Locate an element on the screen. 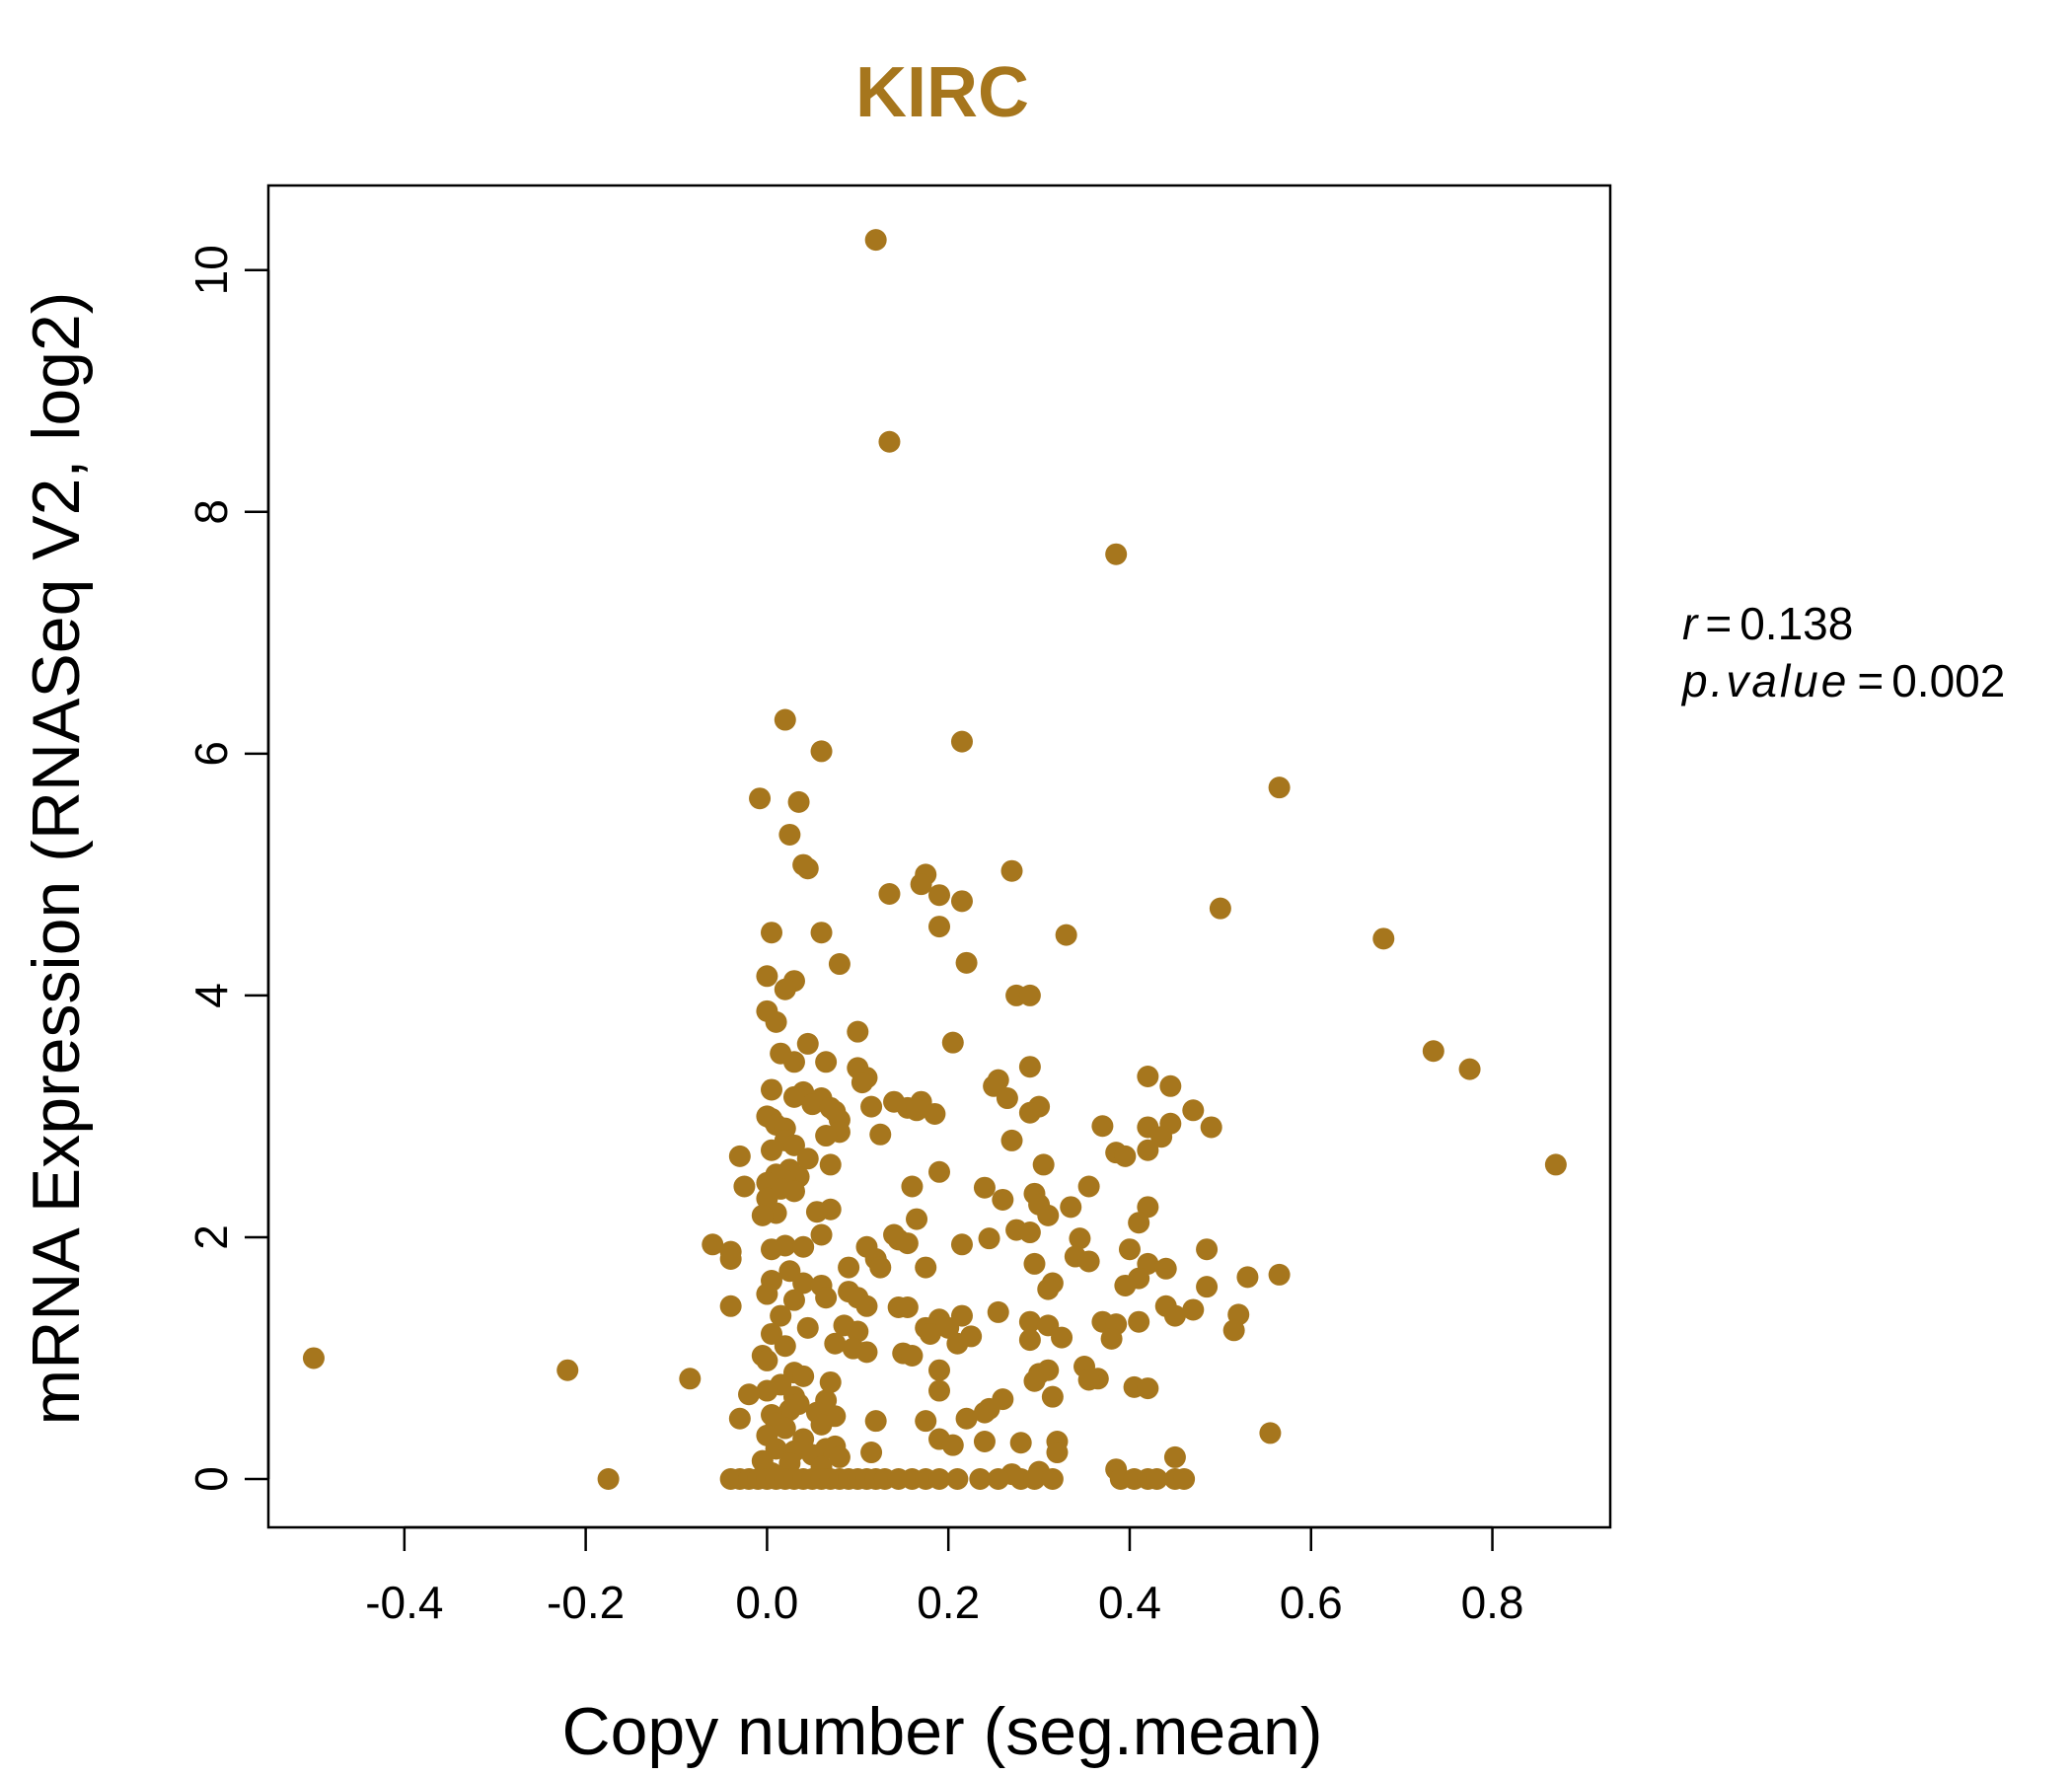 The height and width of the screenshot is (1776, 2072). r-value: 0.138 is located at coordinates (1796, 624).